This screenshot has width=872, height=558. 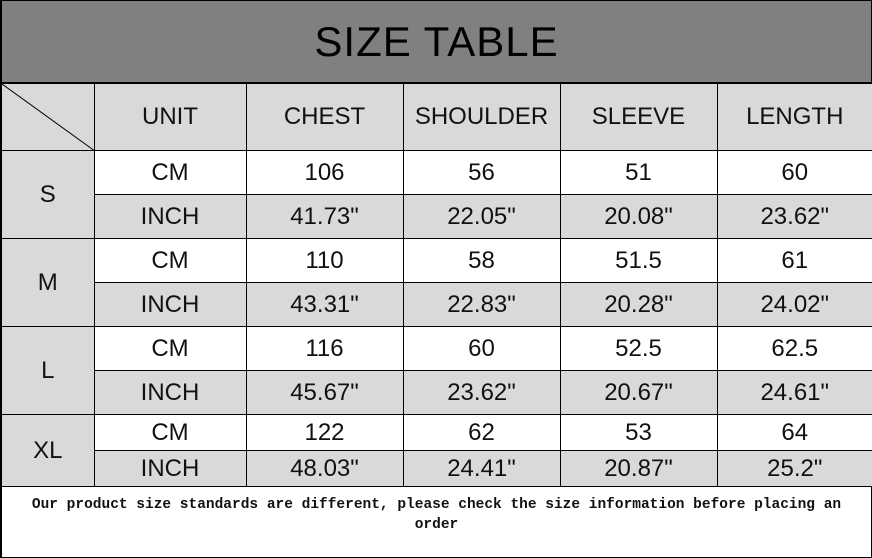 I want to click on measurement-cell: 51, so click(x=638, y=172).